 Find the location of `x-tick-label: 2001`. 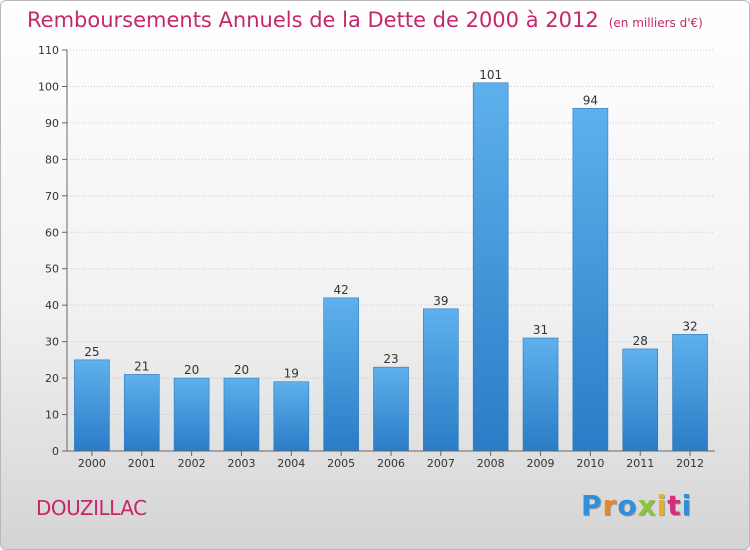

x-tick-label: 2001 is located at coordinates (142, 463).